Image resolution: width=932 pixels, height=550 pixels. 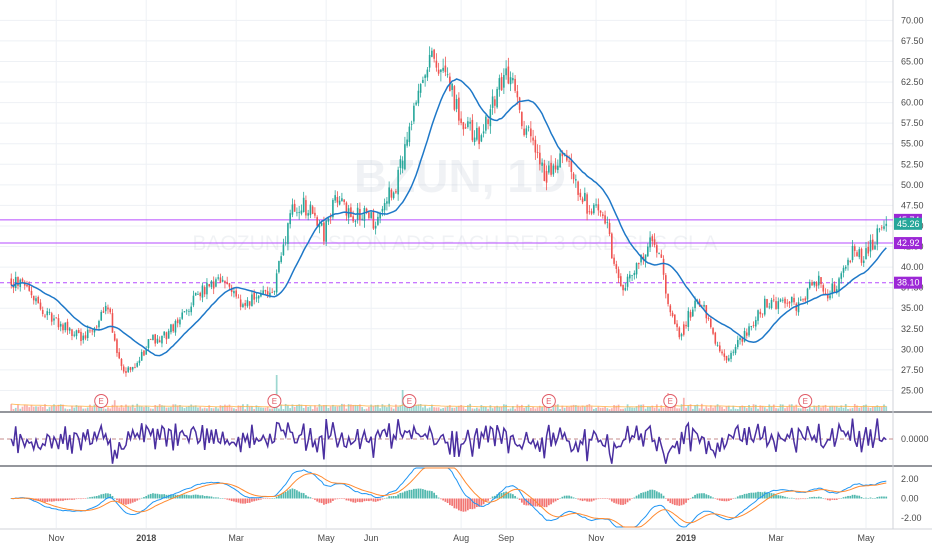 I want to click on macd-tick-label: 2.00, so click(x=910, y=479).